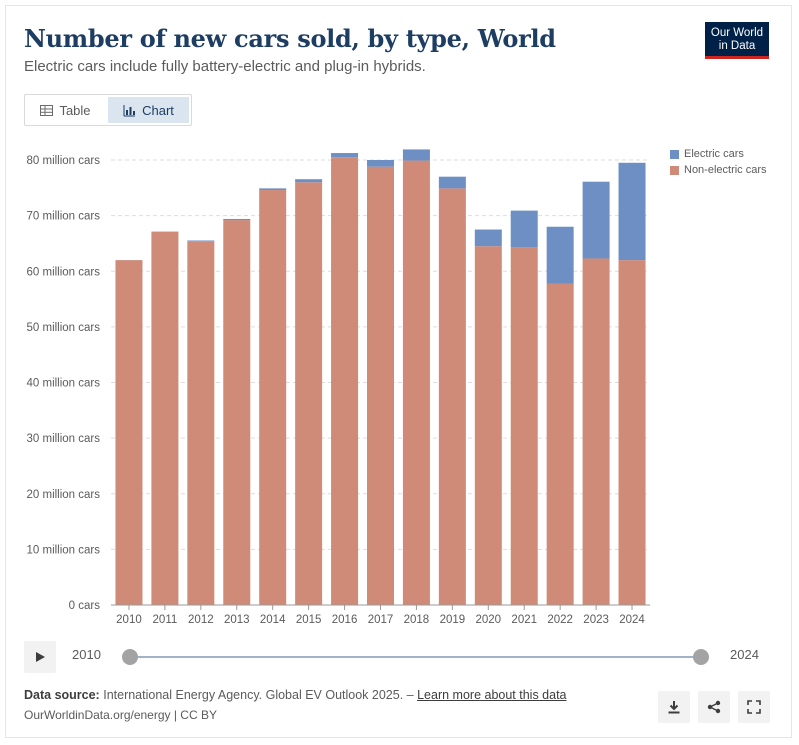 The height and width of the screenshot is (745, 799). I want to click on x-tick-label: 2016, so click(345, 620).